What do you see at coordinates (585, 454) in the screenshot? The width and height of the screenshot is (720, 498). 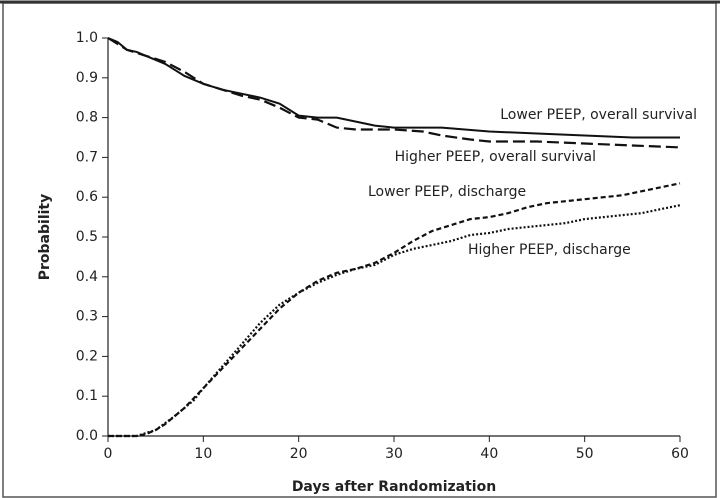 I see `x-tick-label: 50` at bounding box center [585, 454].